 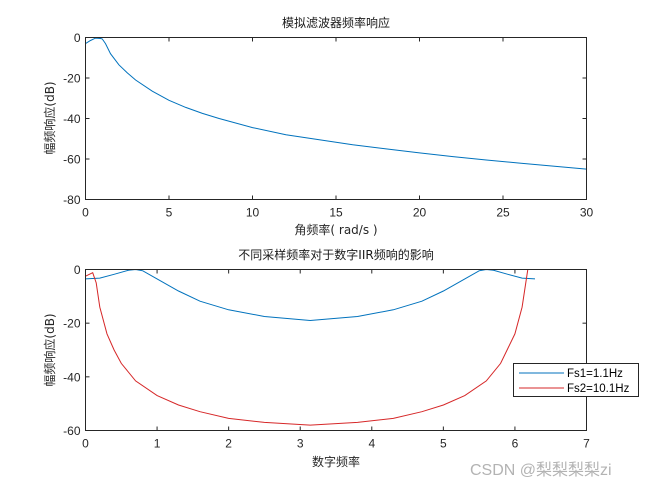 What do you see at coordinates (335, 254) in the screenshot?
I see `bottom-plot-title: 不同采样频率对于数字IIR频响的影响` at bounding box center [335, 254].